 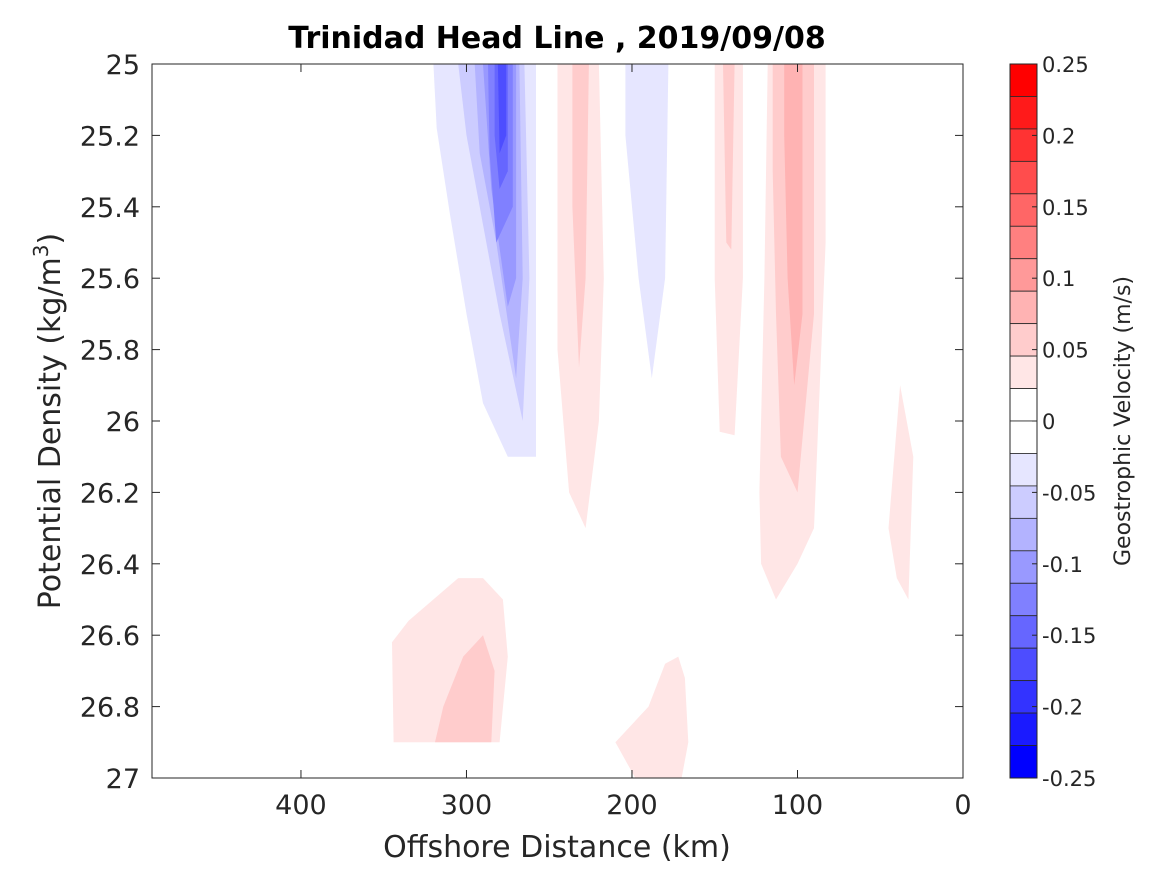 What do you see at coordinates (556, 38) in the screenshot?
I see `chart-title: Trinidad Head Line , 2019/09/08` at bounding box center [556, 38].